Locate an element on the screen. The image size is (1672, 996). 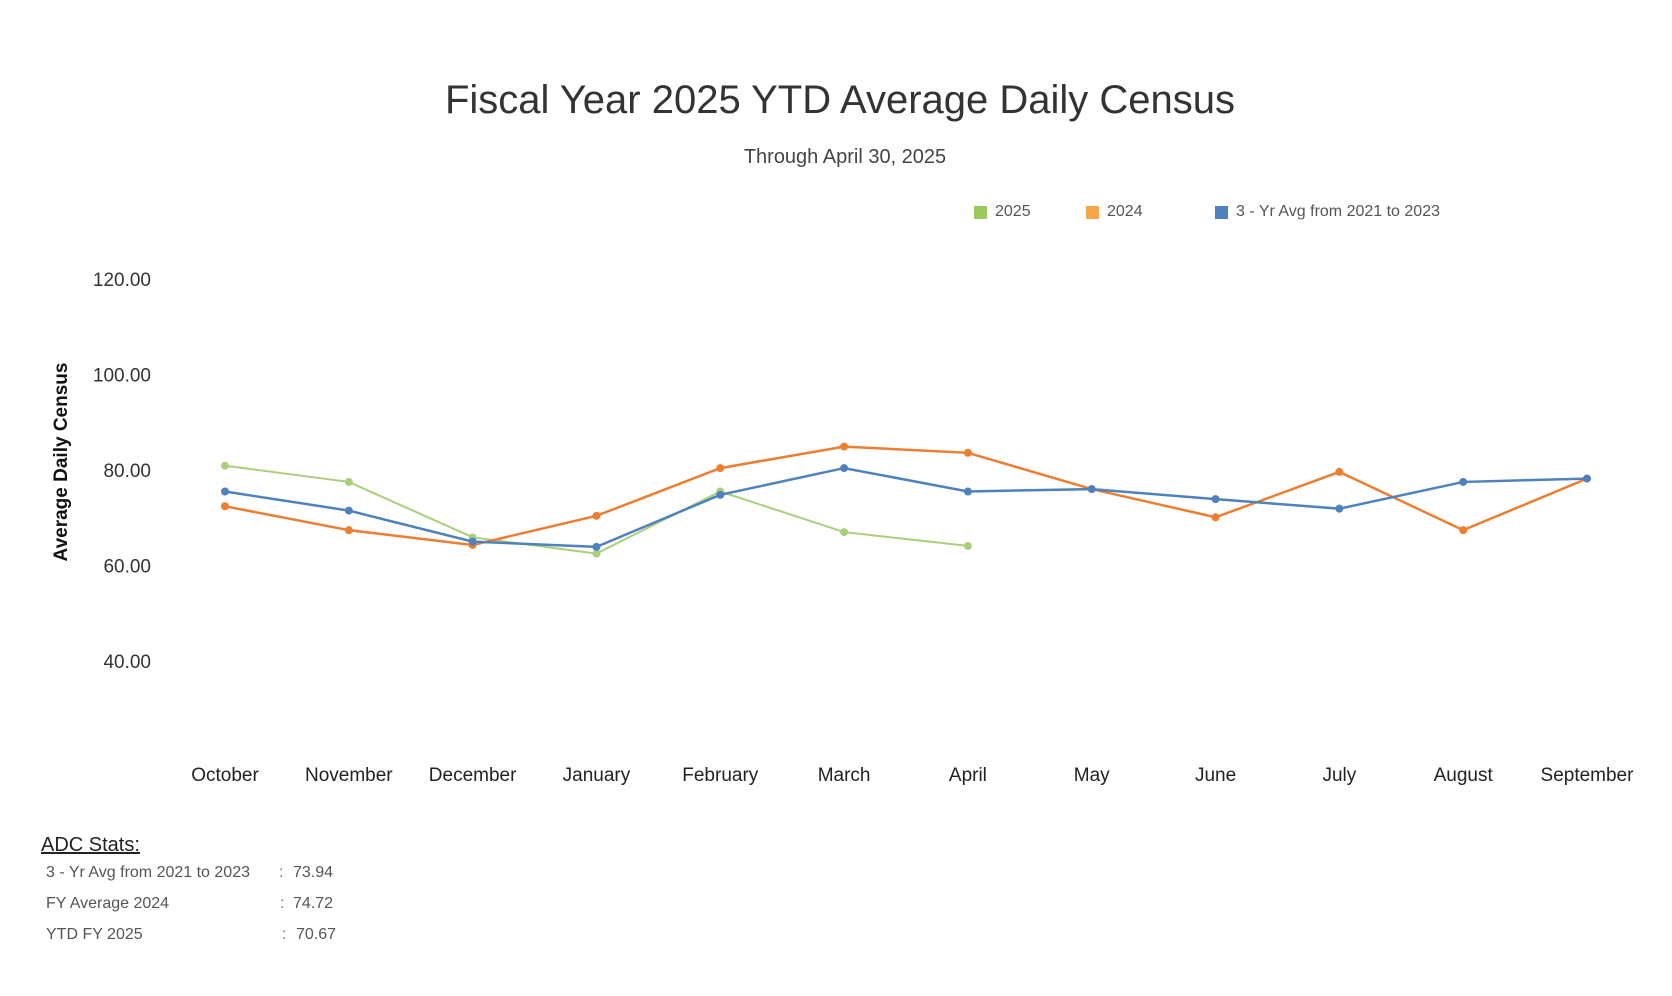
chart-subtitle: Through April 30, 2025 is located at coordinates (845, 157).